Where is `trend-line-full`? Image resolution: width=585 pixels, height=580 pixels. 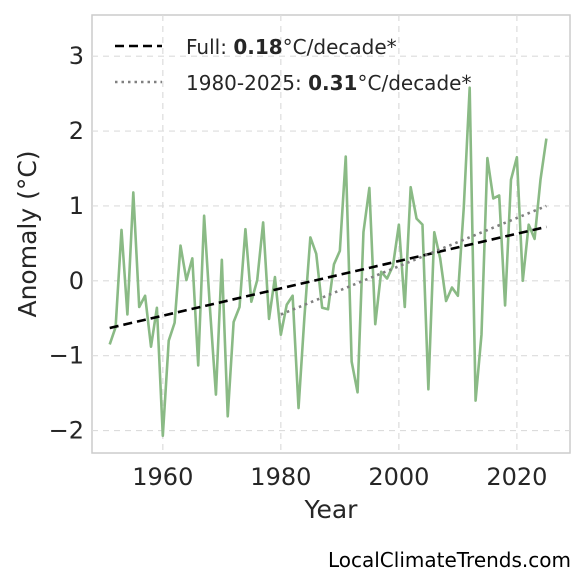
trend-line-full is located at coordinates (328, 277).